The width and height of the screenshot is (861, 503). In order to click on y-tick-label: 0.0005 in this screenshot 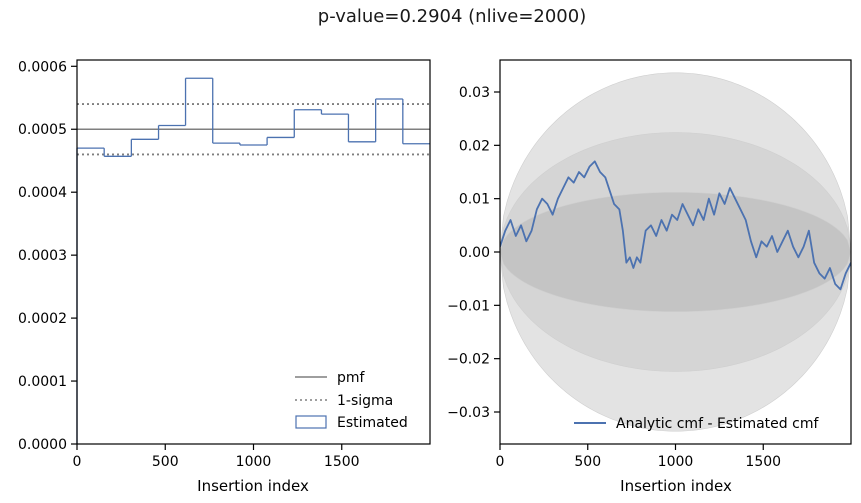, I will do `click(42, 130)`.